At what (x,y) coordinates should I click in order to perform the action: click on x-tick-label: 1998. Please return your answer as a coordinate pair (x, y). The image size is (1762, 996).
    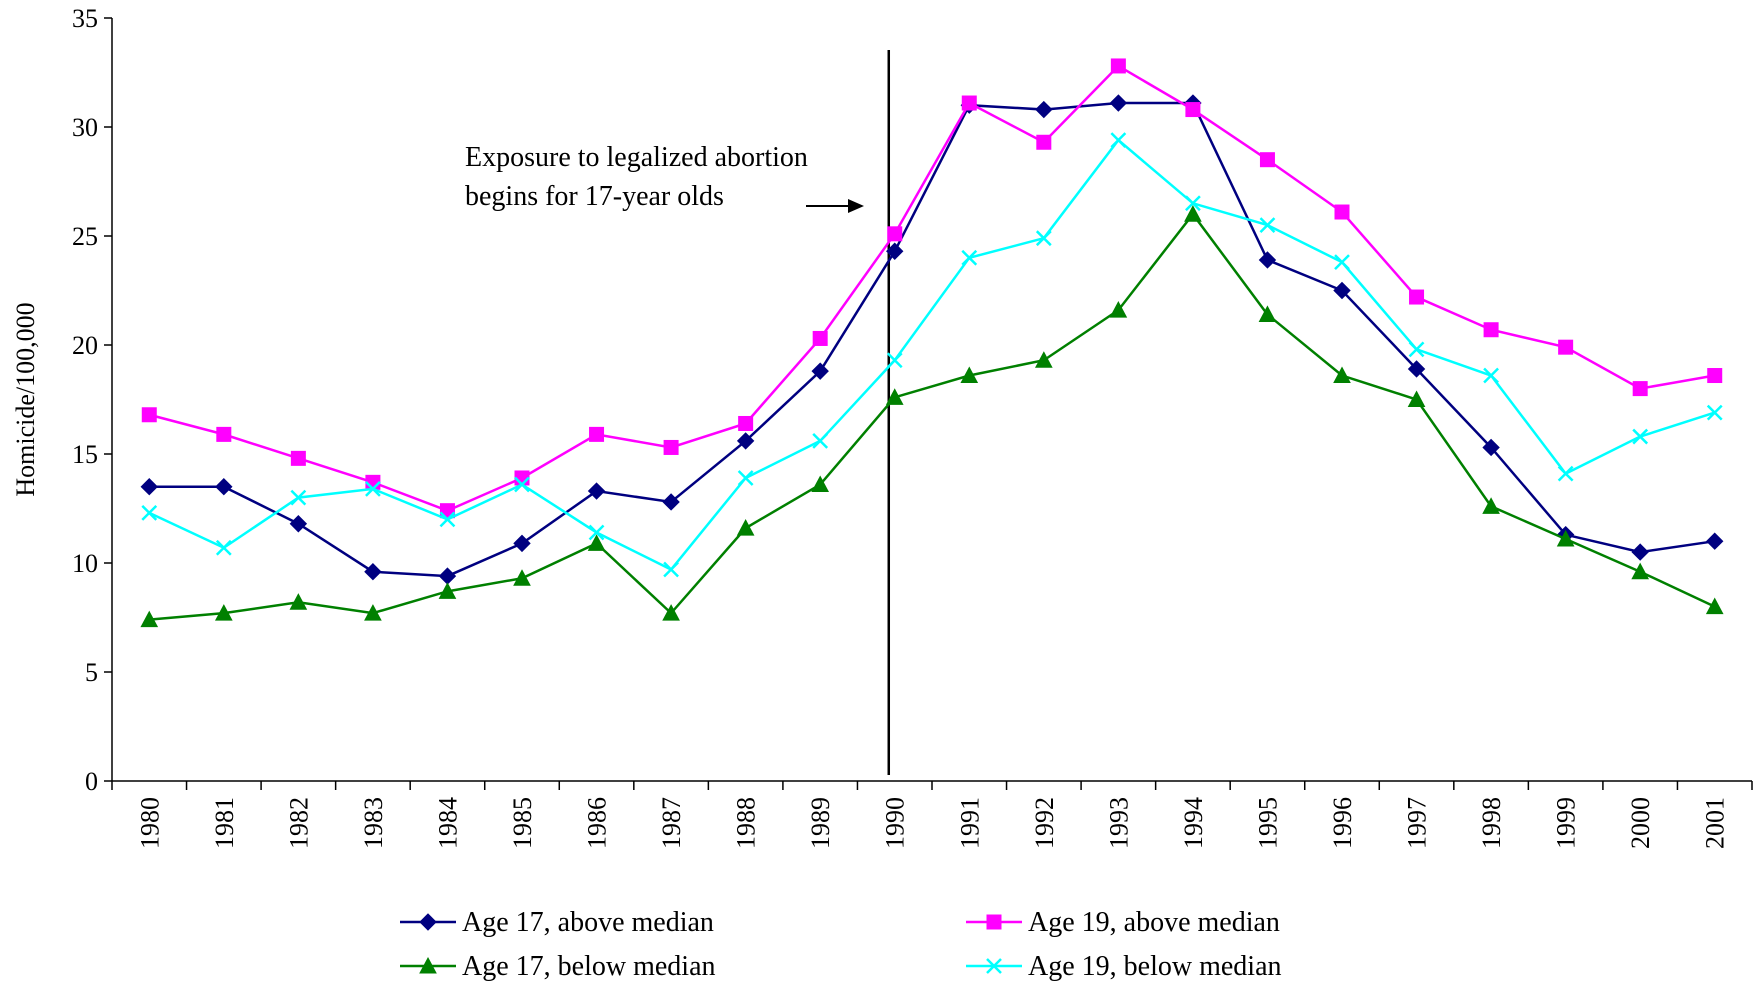
    Looking at the image, I should click on (1491, 823).